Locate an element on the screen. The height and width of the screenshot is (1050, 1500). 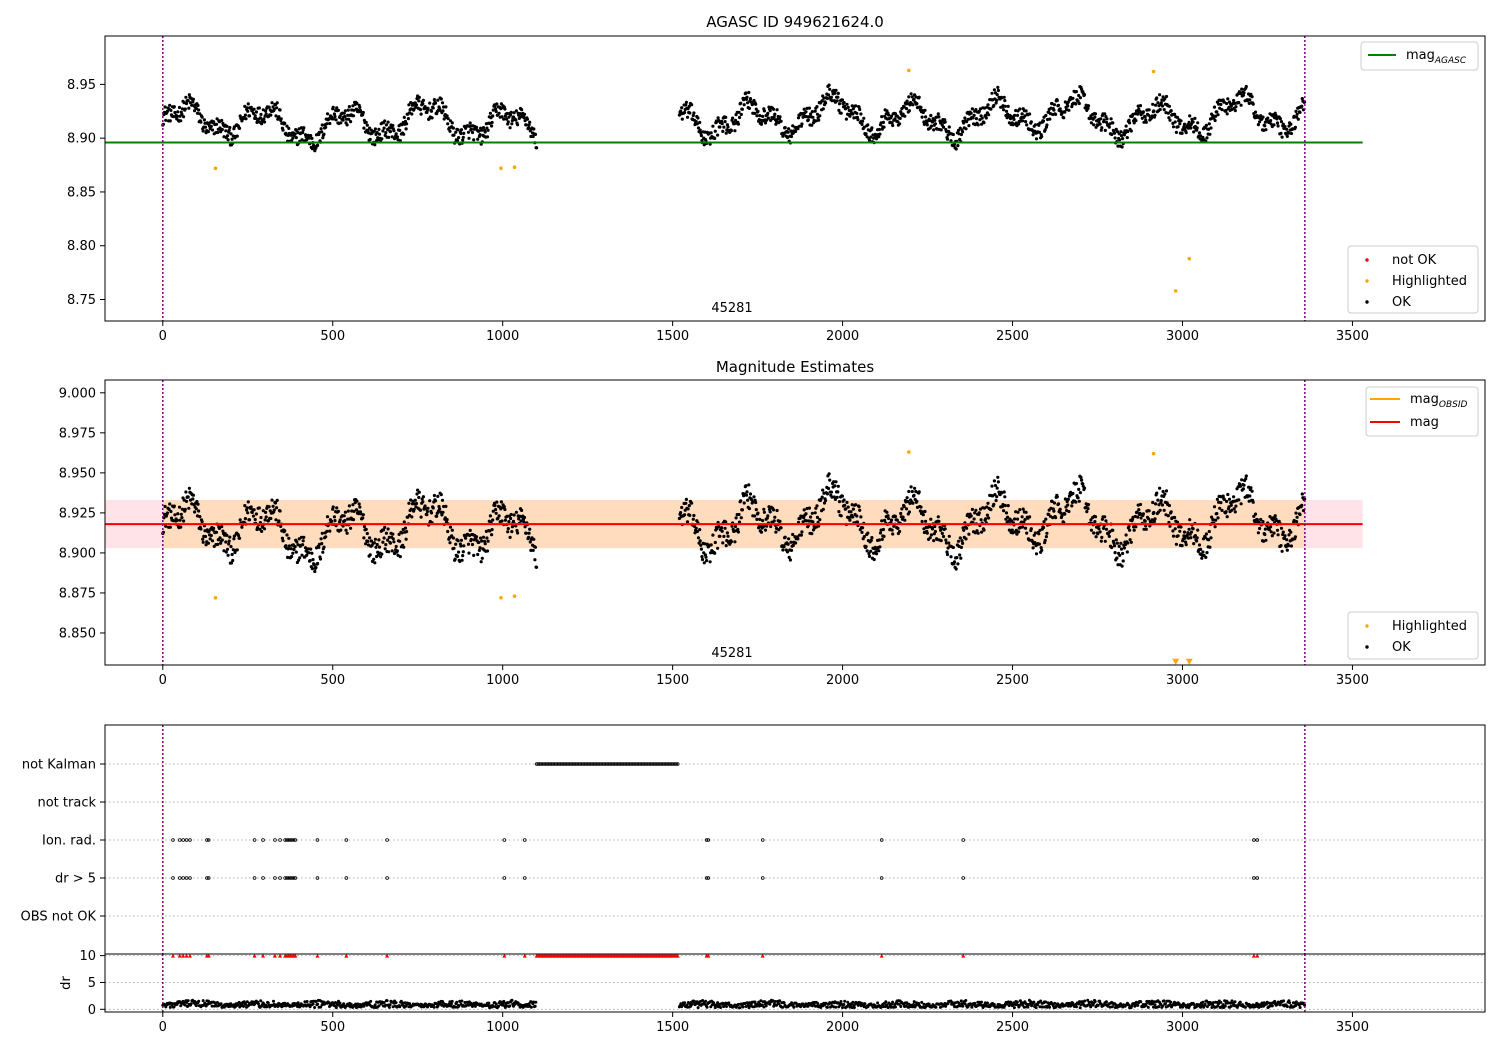
x-tick-label: 1500 is located at coordinates (672, 336).